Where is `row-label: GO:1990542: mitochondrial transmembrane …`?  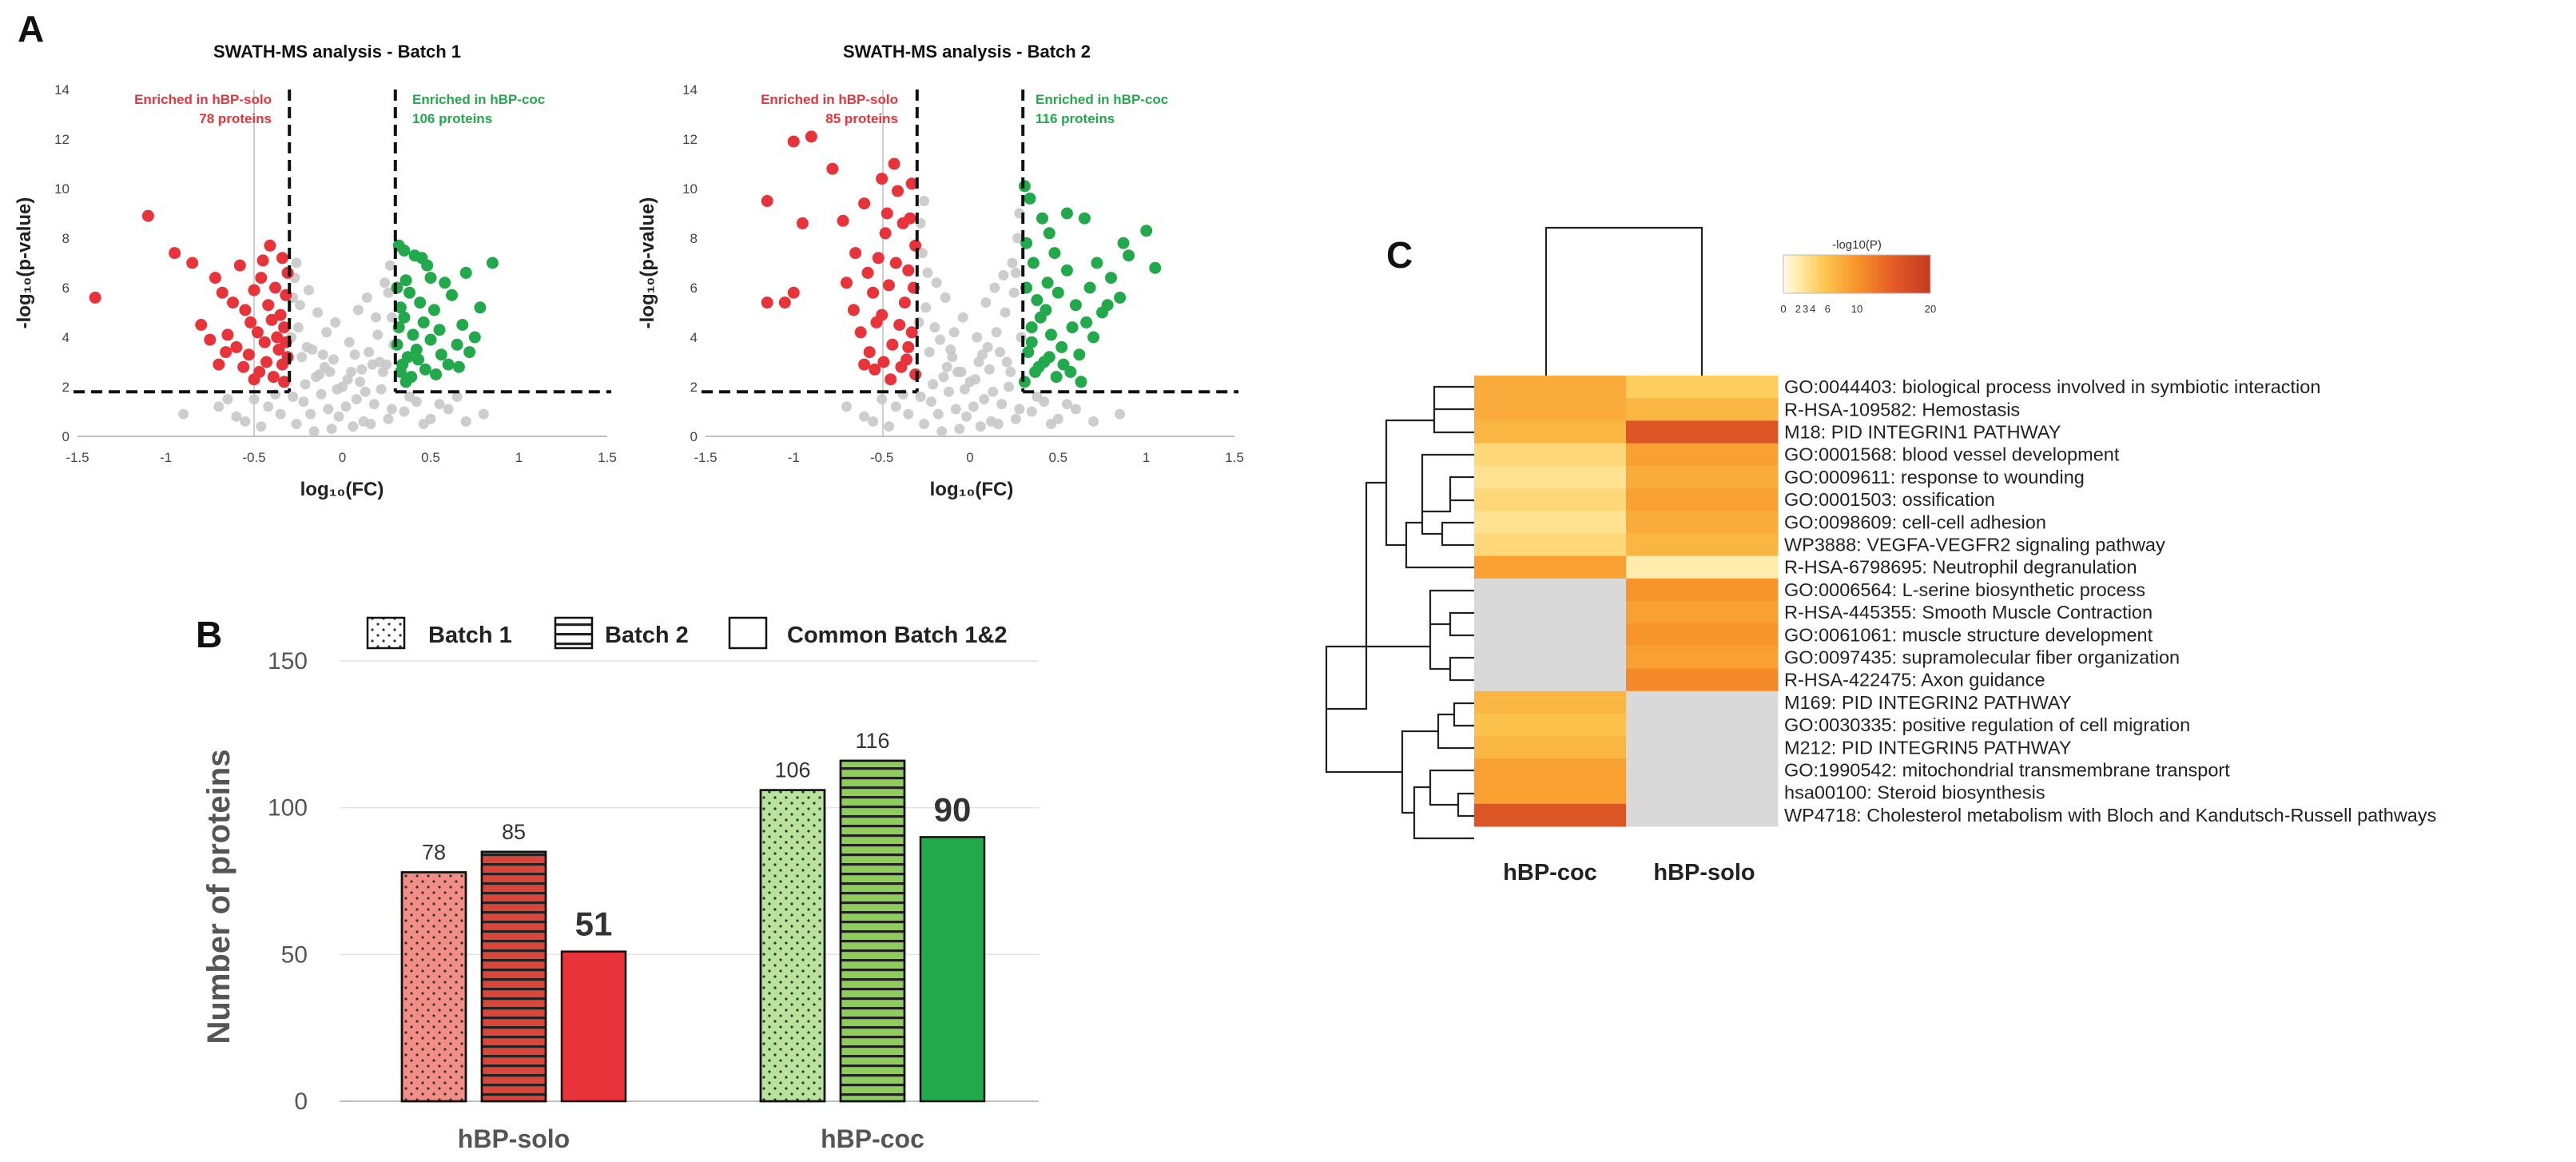 row-label: GO:1990542: mitochondrial transmembrane … is located at coordinates (2007, 770).